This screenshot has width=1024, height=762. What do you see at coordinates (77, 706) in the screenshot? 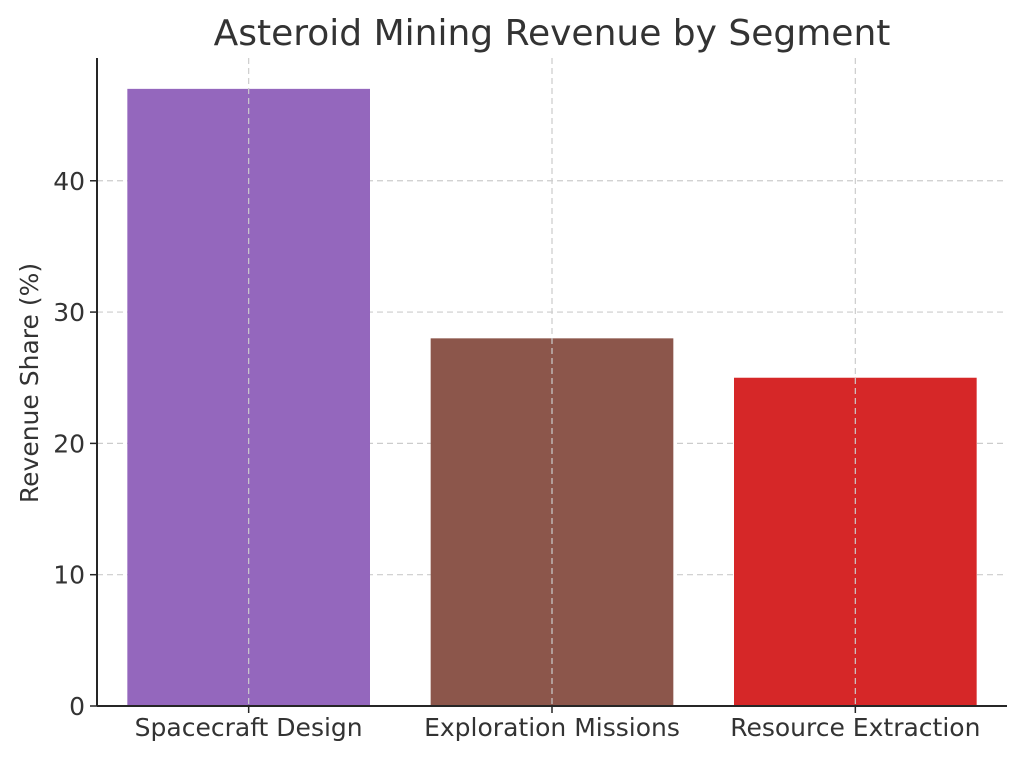
I see `y-tick-label: 0` at bounding box center [77, 706].